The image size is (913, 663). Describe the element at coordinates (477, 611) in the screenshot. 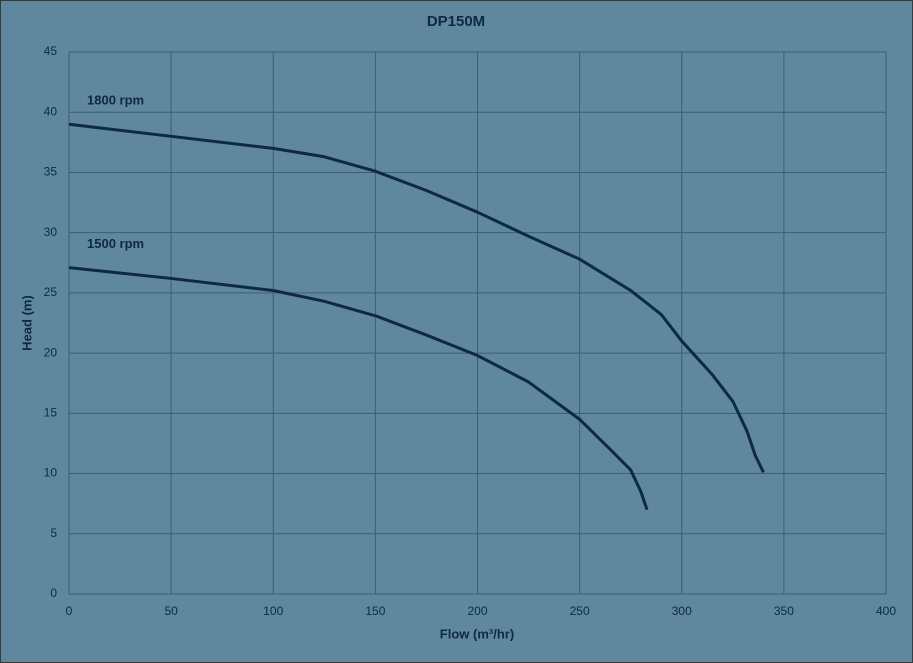

I see `x-tick-label: 200` at that location.